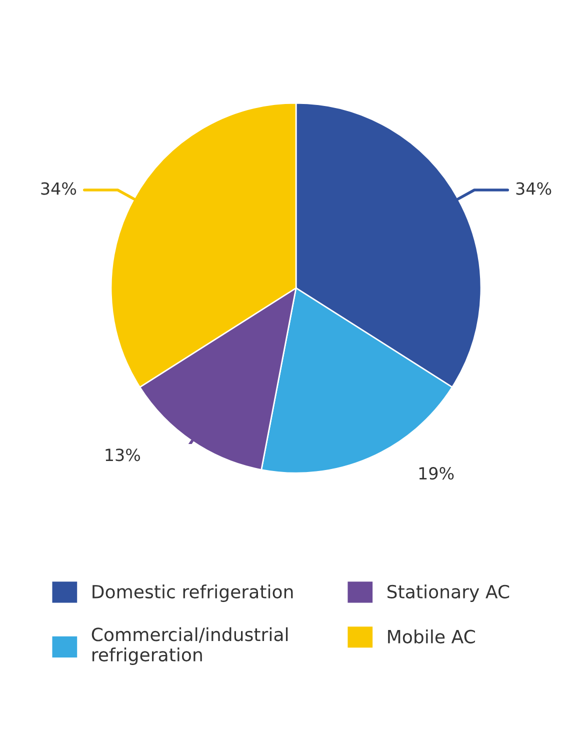 This screenshot has height=740, width=563. Describe the element at coordinates (123, 455) in the screenshot. I see `data-label: 13%` at that location.